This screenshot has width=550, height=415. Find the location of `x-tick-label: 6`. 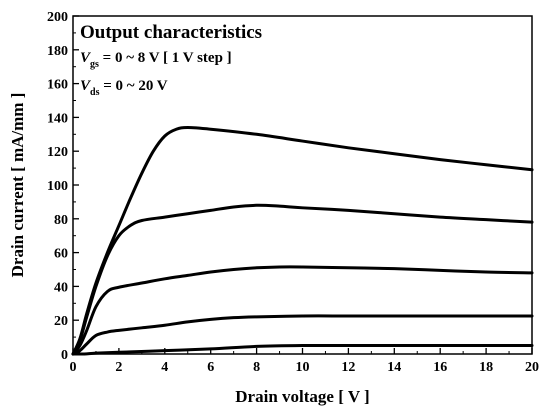

x-tick-label: 6 is located at coordinates (210, 367).